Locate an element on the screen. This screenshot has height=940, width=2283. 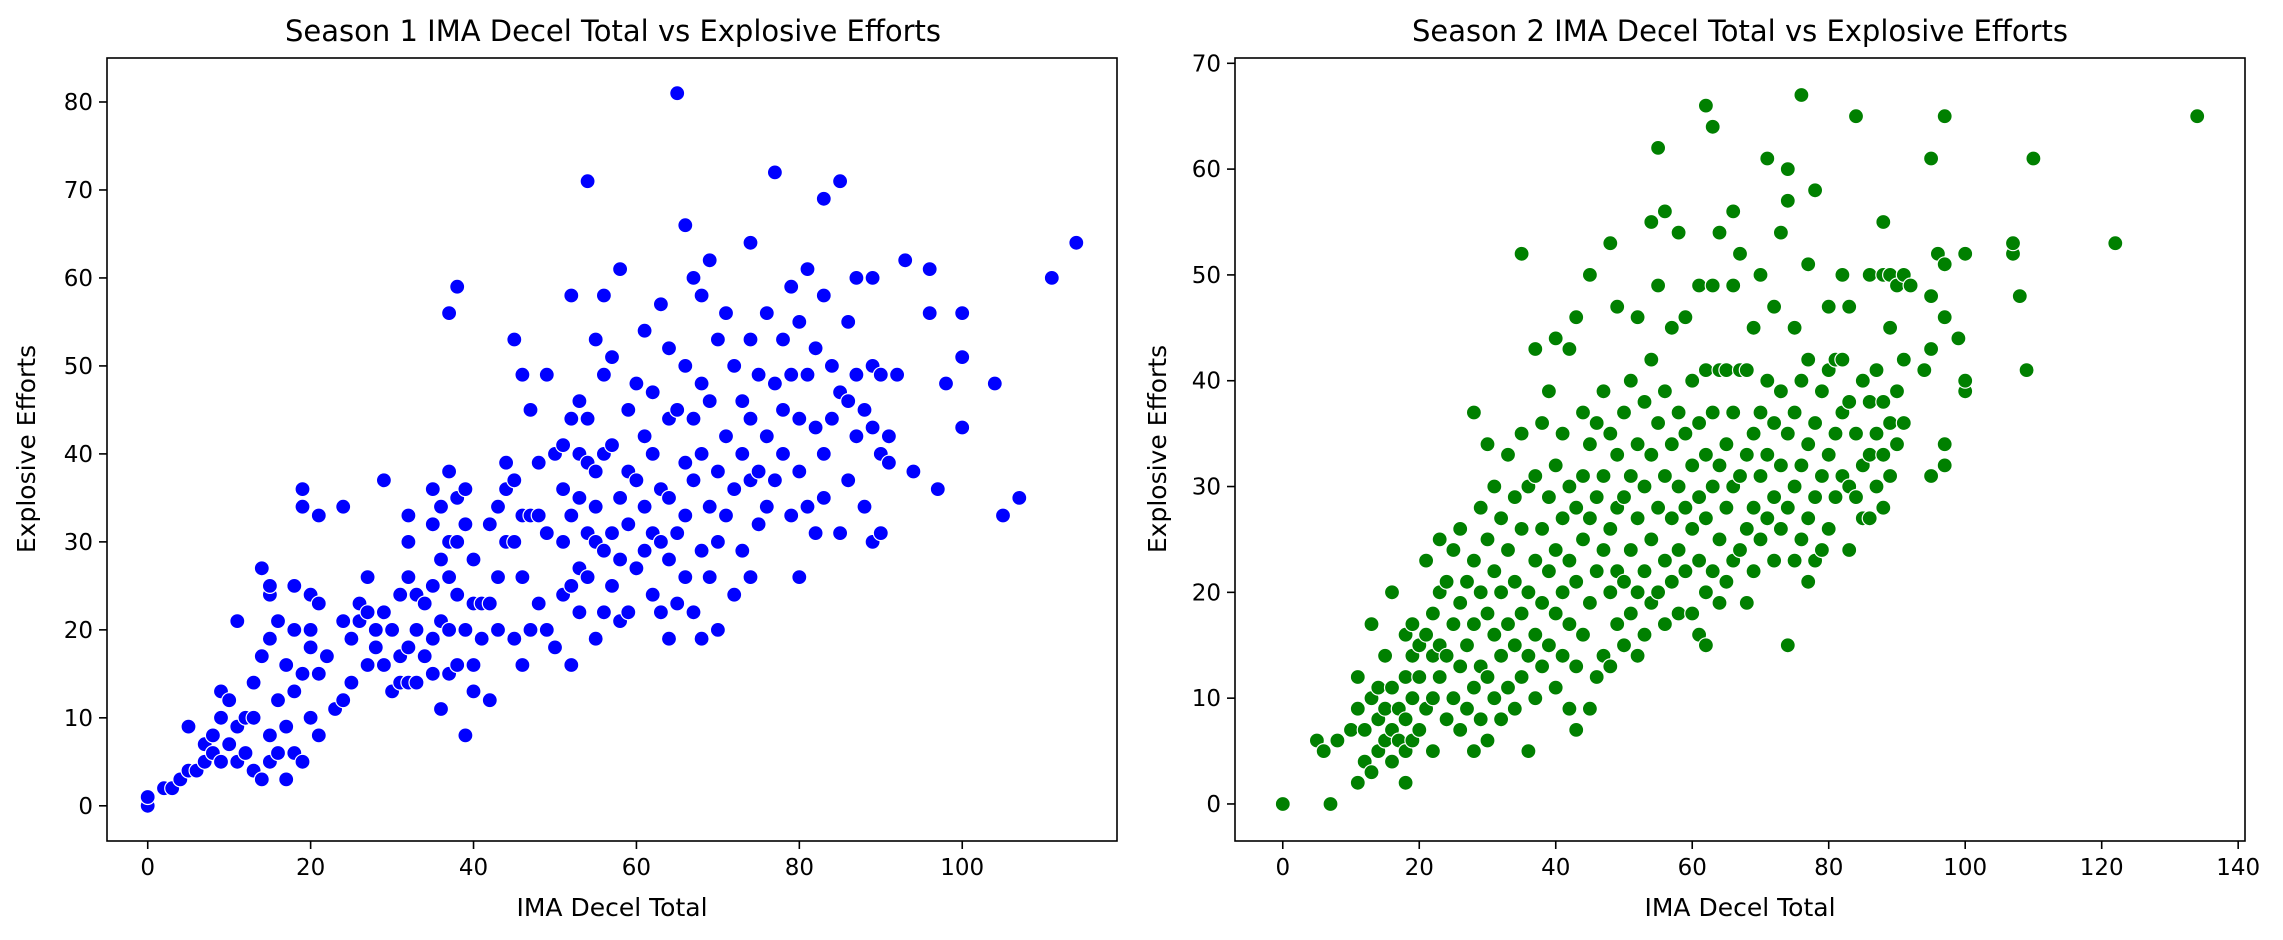
x-tick-label: 40 is located at coordinates (473, 868).